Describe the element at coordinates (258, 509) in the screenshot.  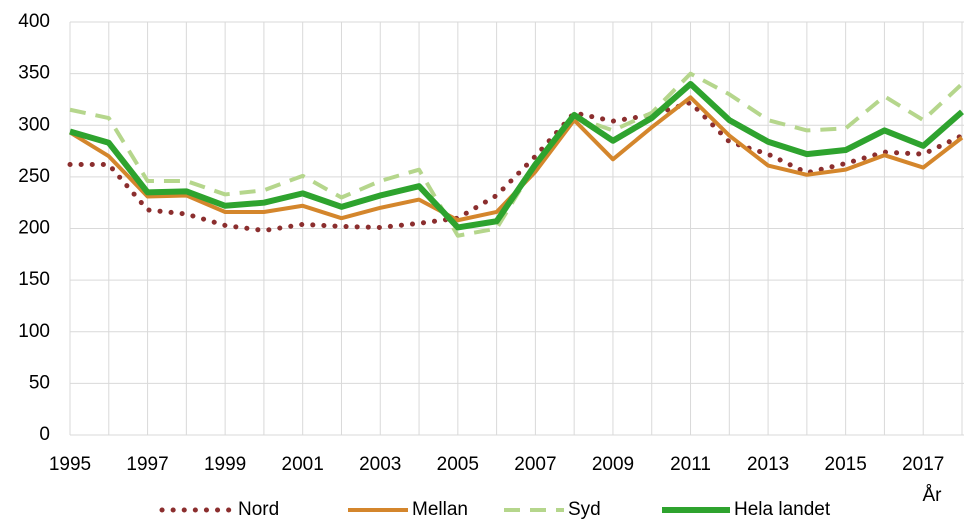
I see `legend-label: Nord` at that location.